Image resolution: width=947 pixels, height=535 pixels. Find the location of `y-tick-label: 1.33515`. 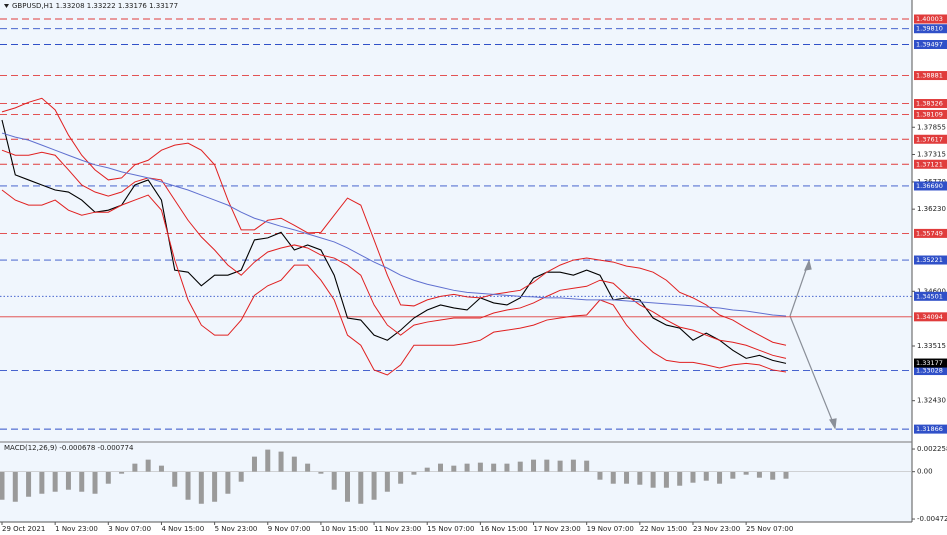

y-tick-label: 1.33515 is located at coordinates (931, 346).